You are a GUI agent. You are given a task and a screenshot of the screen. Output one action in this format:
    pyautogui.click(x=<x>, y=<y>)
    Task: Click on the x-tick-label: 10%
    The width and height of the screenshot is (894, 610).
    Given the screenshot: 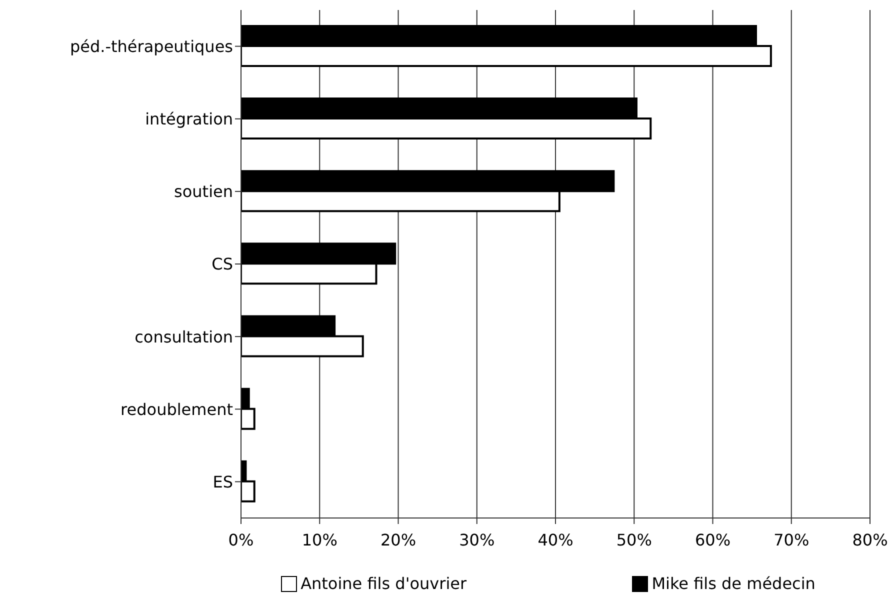 What is the action you would take?
    pyautogui.click(x=320, y=540)
    